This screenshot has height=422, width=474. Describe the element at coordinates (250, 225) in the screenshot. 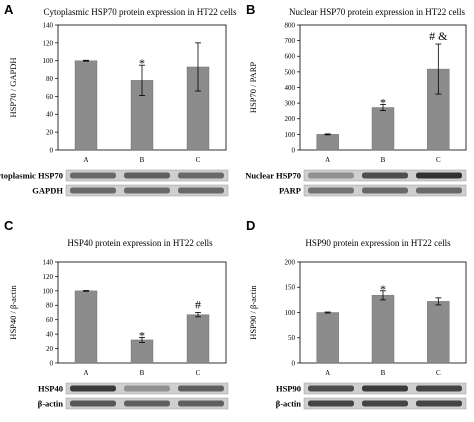

I see `panel-letter: D` at that location.